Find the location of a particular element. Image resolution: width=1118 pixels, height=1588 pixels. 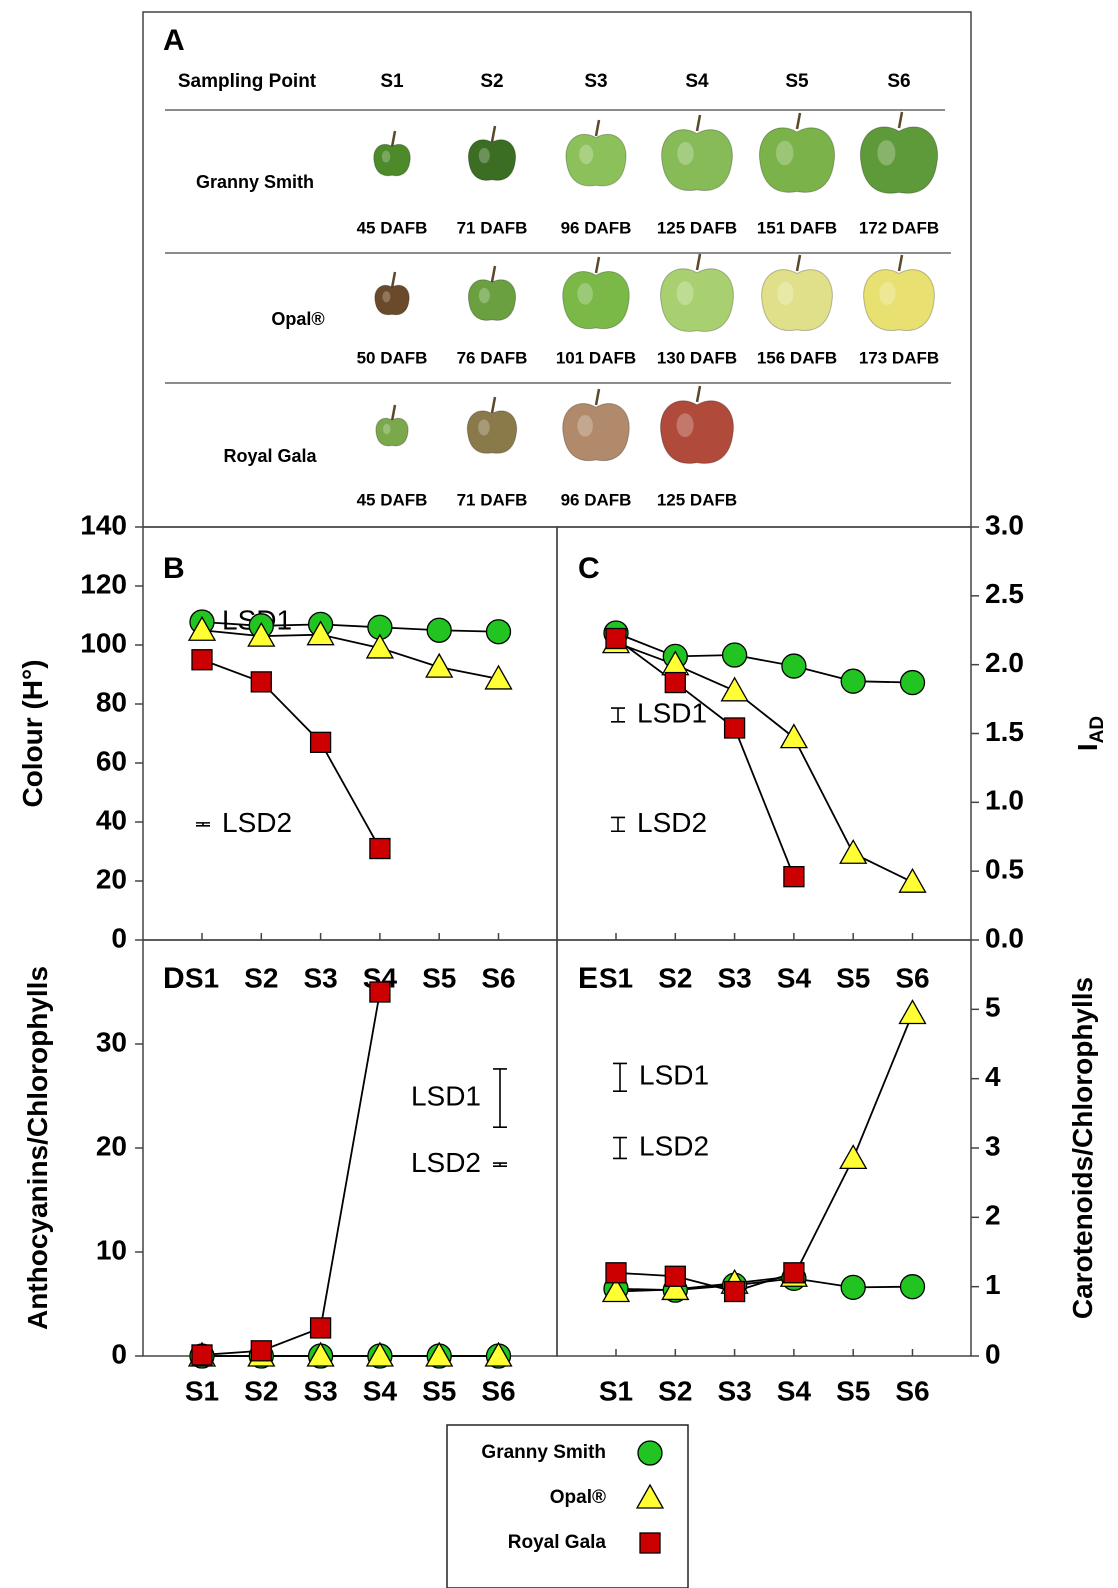

panel-b-frame is located at coordinates (350, 733).